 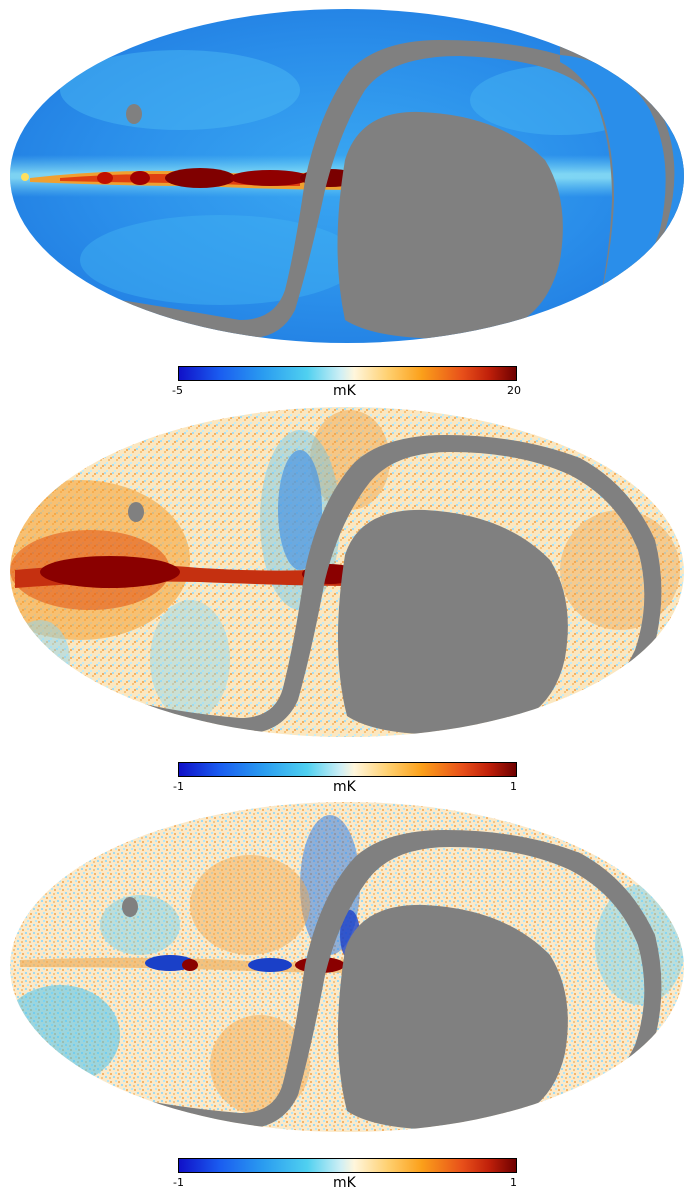 I want to click on colorbar-3: -1 mK 1, so click(x=346, y=1178).